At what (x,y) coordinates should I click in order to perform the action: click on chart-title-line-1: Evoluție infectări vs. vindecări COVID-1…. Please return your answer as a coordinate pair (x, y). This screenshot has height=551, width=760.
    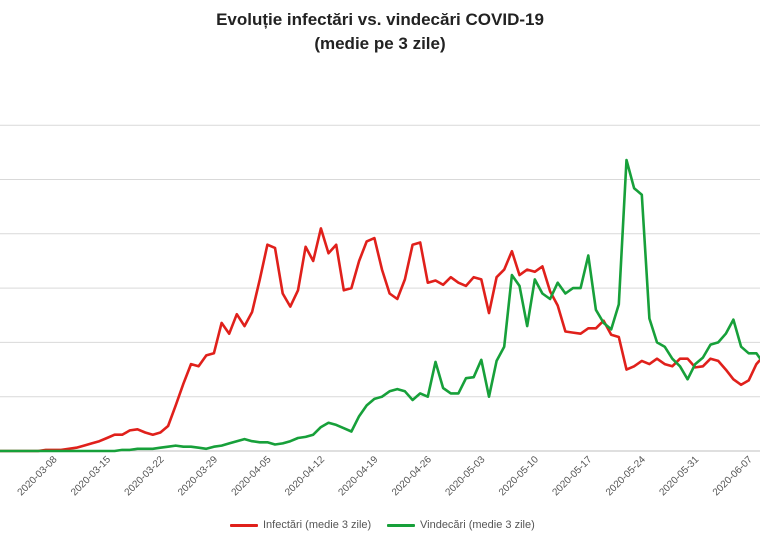
    Looking at the image, I should click on (380, 19).